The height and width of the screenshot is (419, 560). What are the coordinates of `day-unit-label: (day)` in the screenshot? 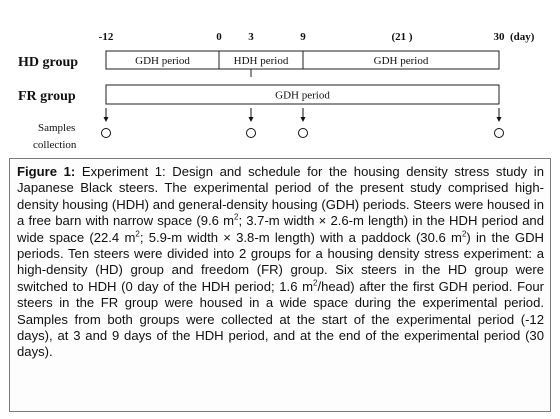 It's located at (522, 37).